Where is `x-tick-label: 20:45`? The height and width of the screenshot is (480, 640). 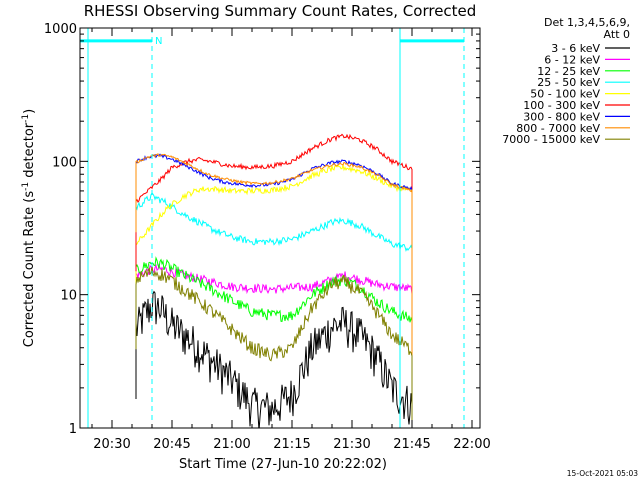
x-tick-label: 20:45 is located at coordinates (171, 444).